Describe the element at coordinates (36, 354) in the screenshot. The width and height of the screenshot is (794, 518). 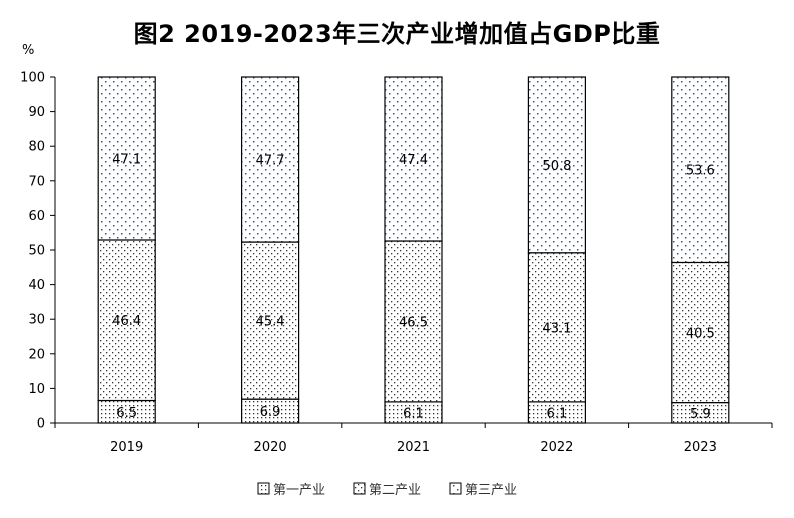
I see `y-tick-label: 20` at that location.